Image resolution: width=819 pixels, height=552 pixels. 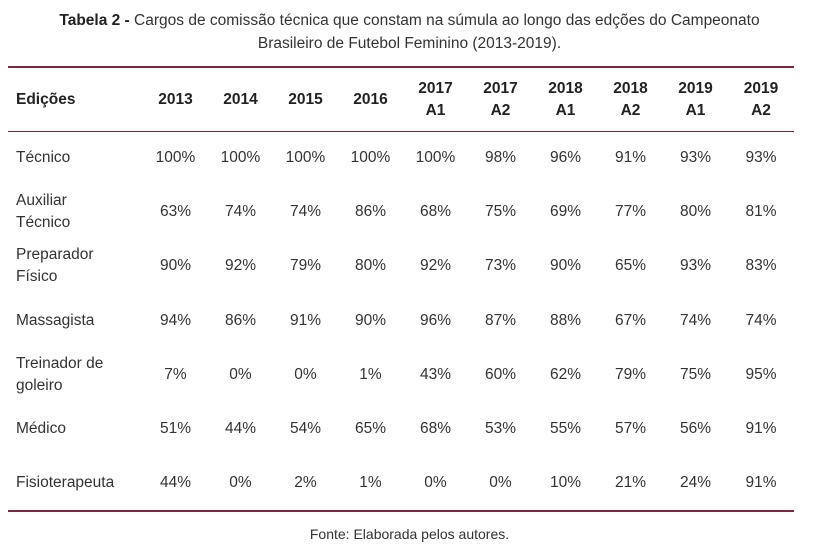 What do you see at coordinates (500, 158) in the screenshot?
I see `table-cell: 98%` at bounding box center [500, 158].